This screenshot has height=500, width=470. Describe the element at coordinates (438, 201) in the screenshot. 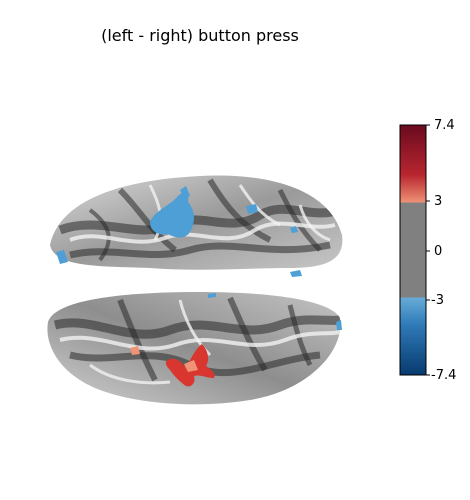

I see `colorbar-tick-pos-threshold: 3` at that location.